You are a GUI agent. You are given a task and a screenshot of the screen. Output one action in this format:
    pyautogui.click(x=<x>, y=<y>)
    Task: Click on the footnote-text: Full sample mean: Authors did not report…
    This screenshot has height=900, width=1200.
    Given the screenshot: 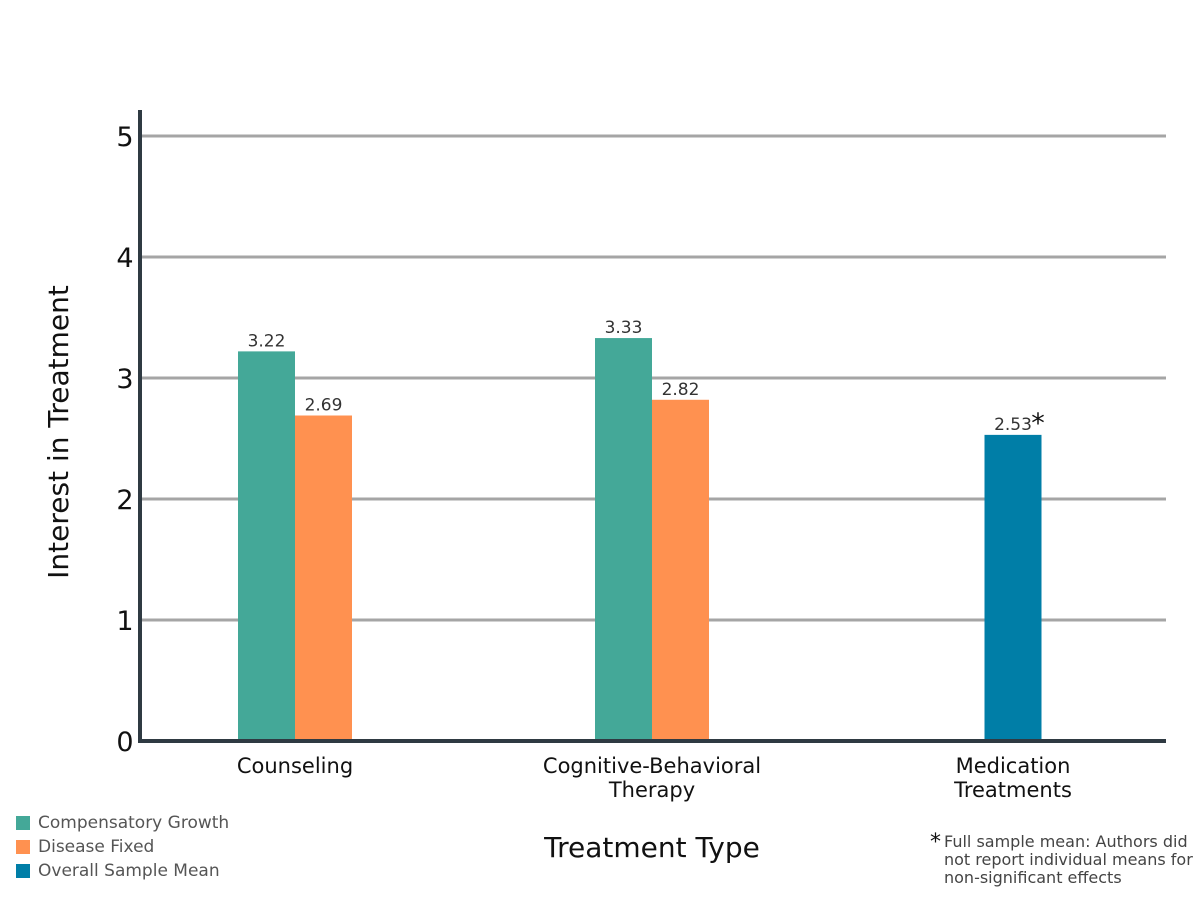 What is the action you would take?
    pyautogui.click(x=1068, y=859)
    